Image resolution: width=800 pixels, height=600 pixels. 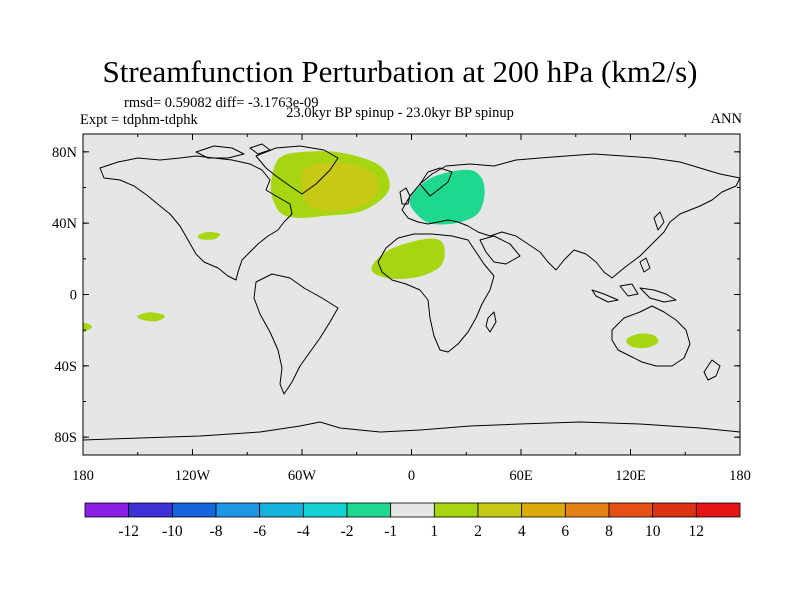 I want to click on colorbar-label: 12, so click(x=697, y=531).